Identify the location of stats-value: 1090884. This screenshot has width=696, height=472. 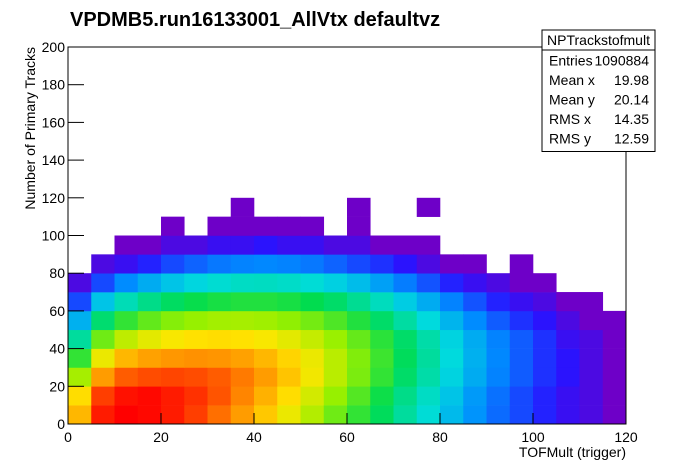
(621, 61).